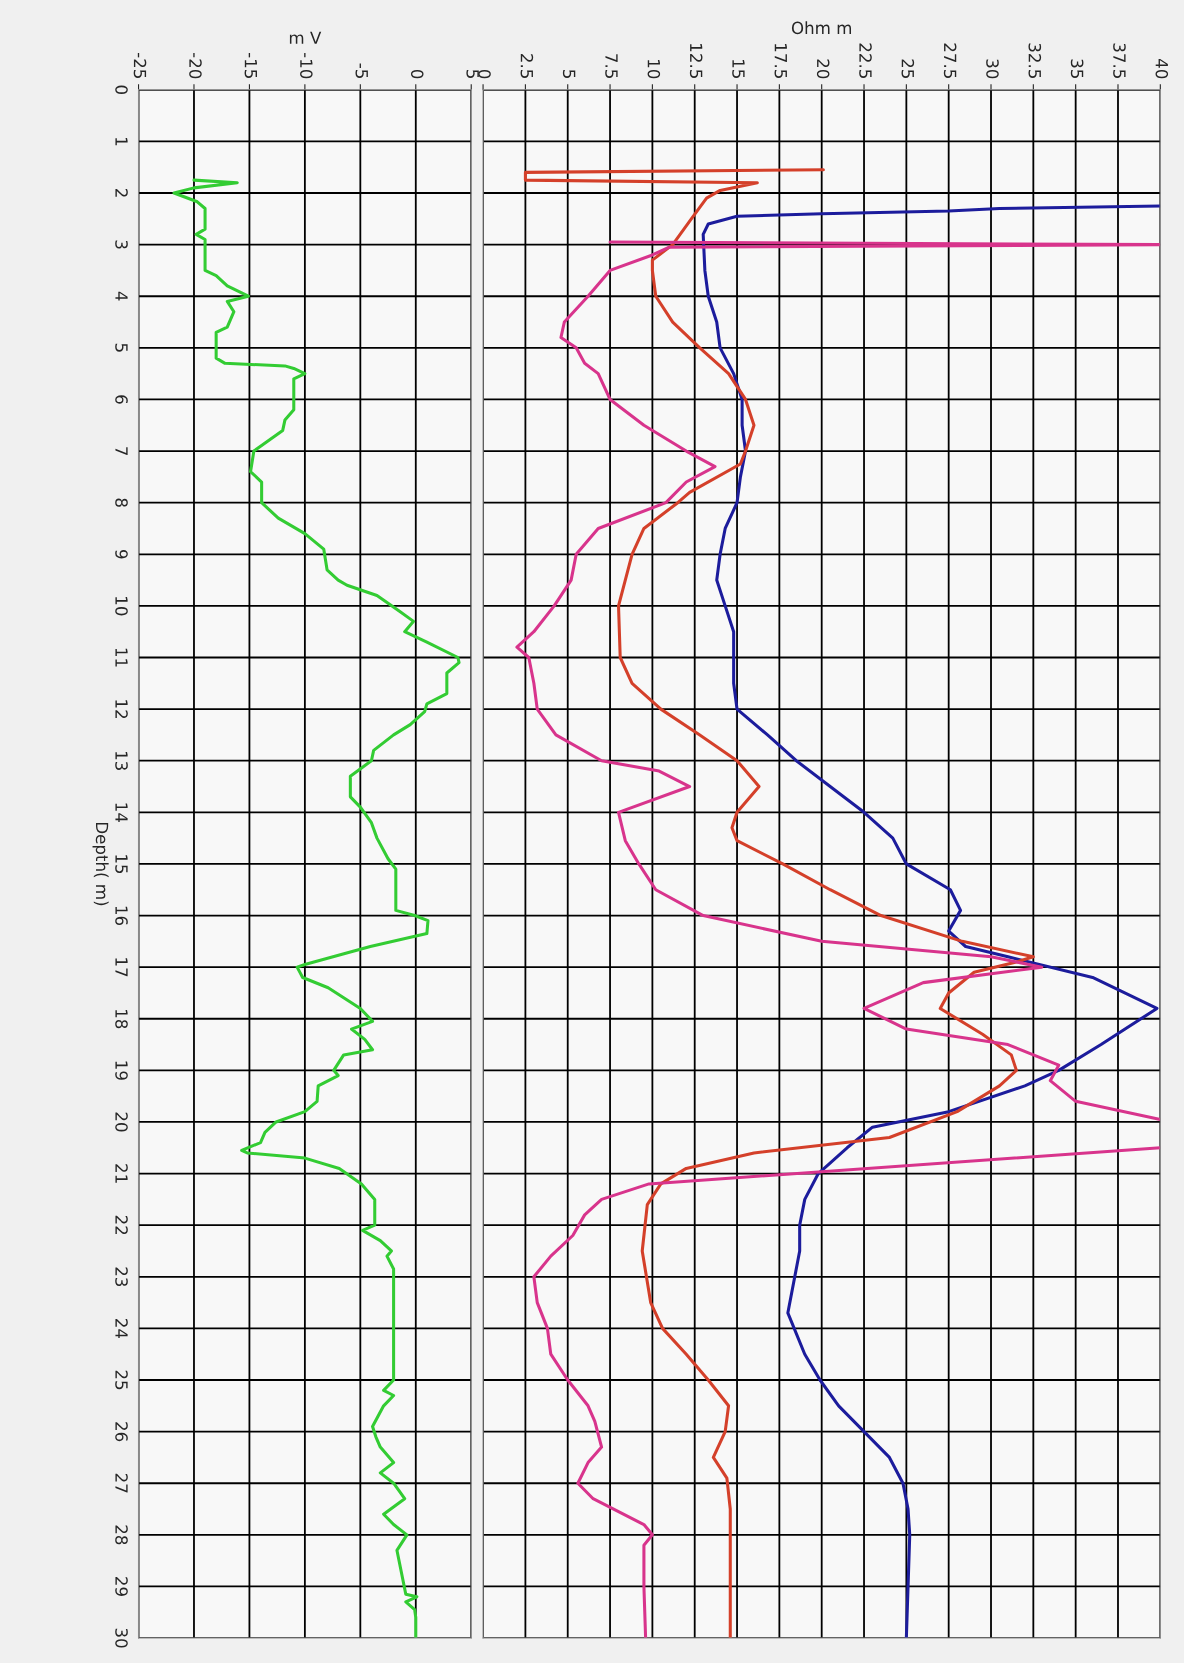 The height and width of the screenshot is (1663, 1184). I want to click on x-tick-label: 32.5, so click(1035, 60).